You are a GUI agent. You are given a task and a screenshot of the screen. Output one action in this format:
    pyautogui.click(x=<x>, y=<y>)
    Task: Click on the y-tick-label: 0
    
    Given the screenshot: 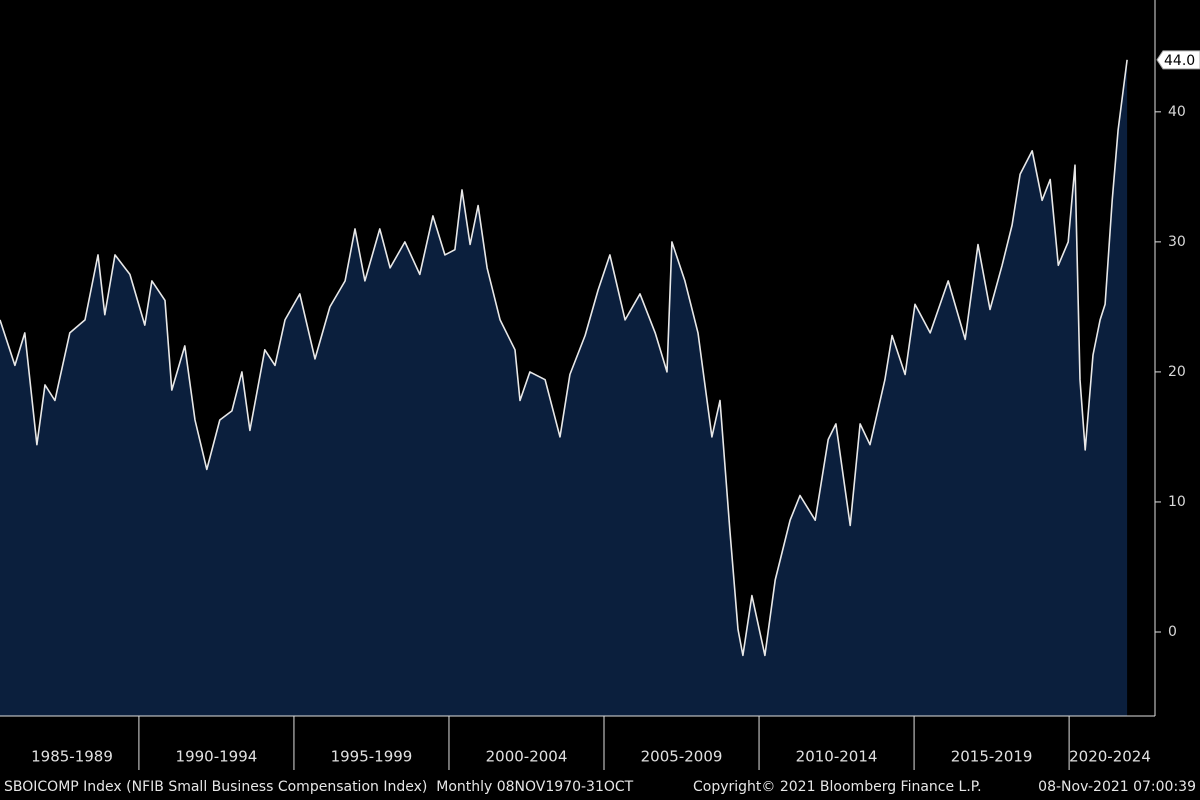 What is the action you would take?
    pyautogui.click(x=1172, y=632)
    